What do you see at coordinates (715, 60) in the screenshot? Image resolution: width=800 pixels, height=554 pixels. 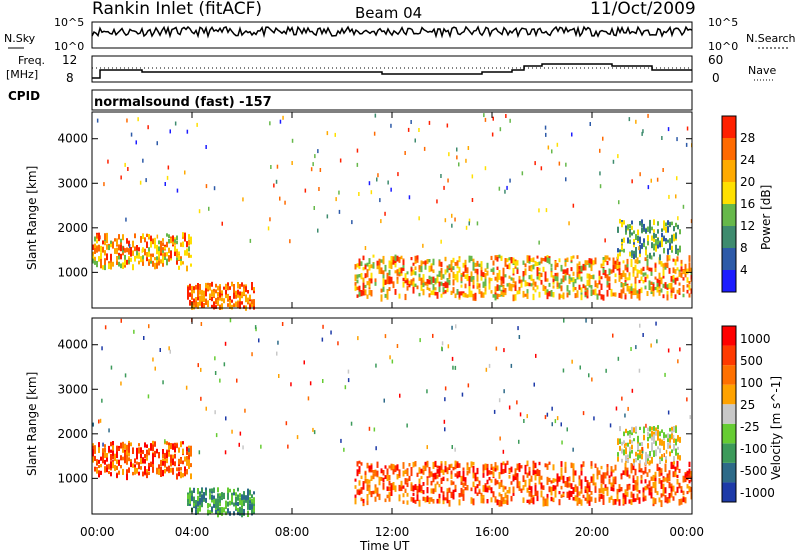 I see `nave-tick-high: 60` at bounding box center [715, 60].